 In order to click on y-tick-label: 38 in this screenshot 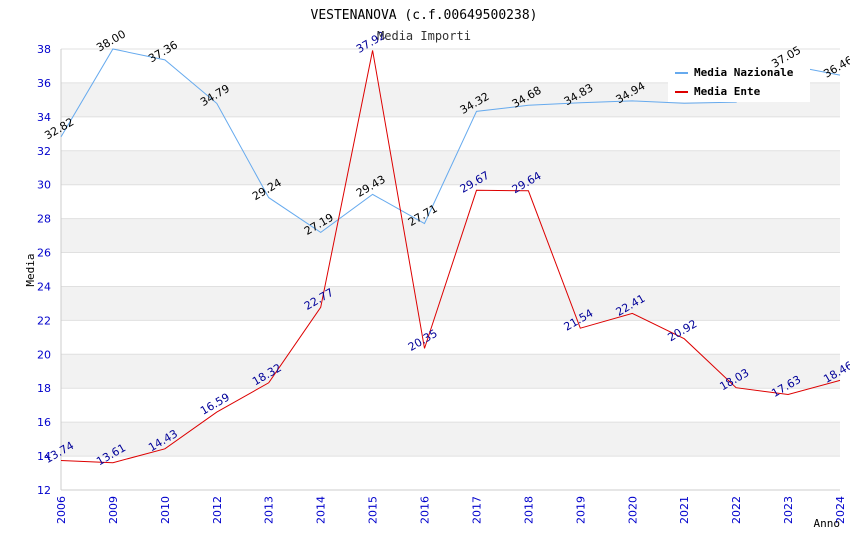, I will do `click(44, 49)`.